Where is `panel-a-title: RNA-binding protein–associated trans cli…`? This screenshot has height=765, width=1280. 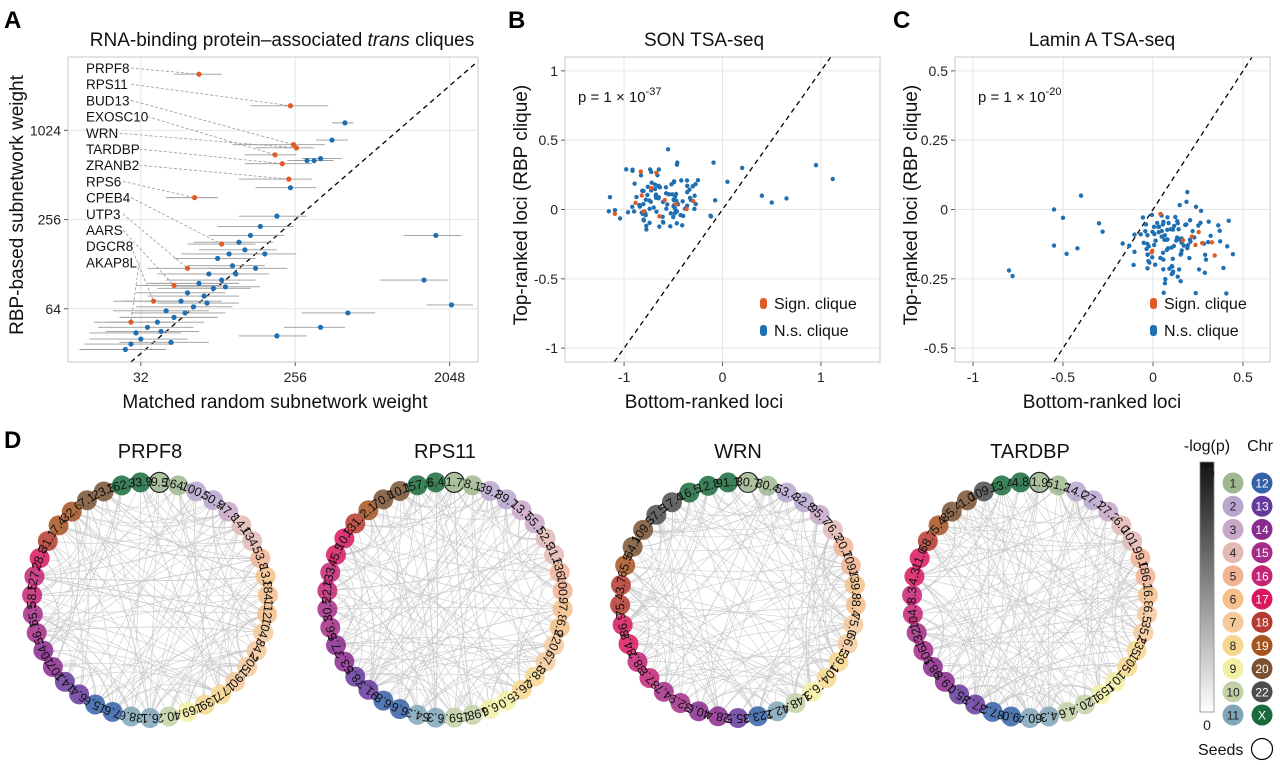
panel-a-title: RNA-binding protein–associated trans cli… is located at coordinates (282, 40).